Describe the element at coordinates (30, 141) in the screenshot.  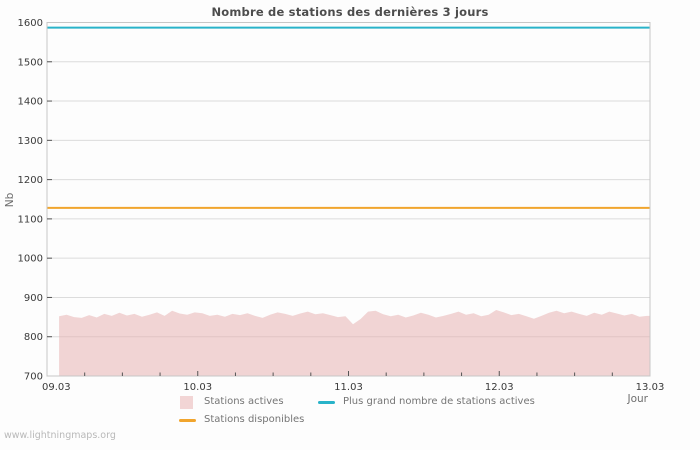
I see `y-tick-label: 1300` at that location.